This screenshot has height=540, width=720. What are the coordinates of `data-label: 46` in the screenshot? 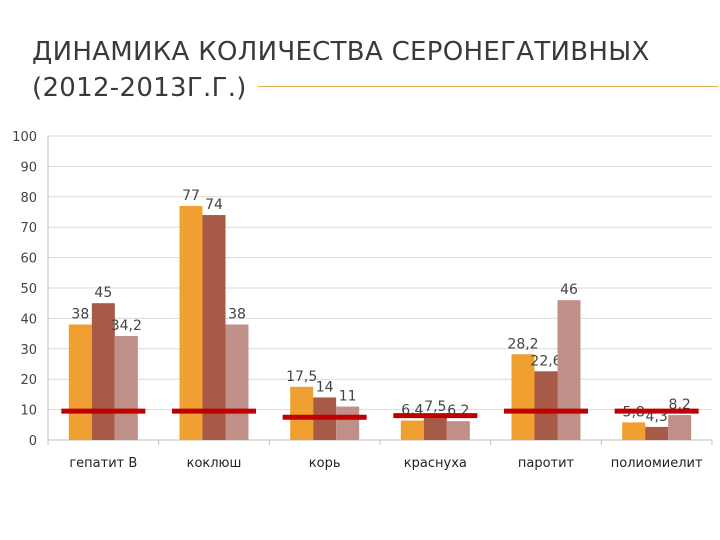 It's located at (569, 290).